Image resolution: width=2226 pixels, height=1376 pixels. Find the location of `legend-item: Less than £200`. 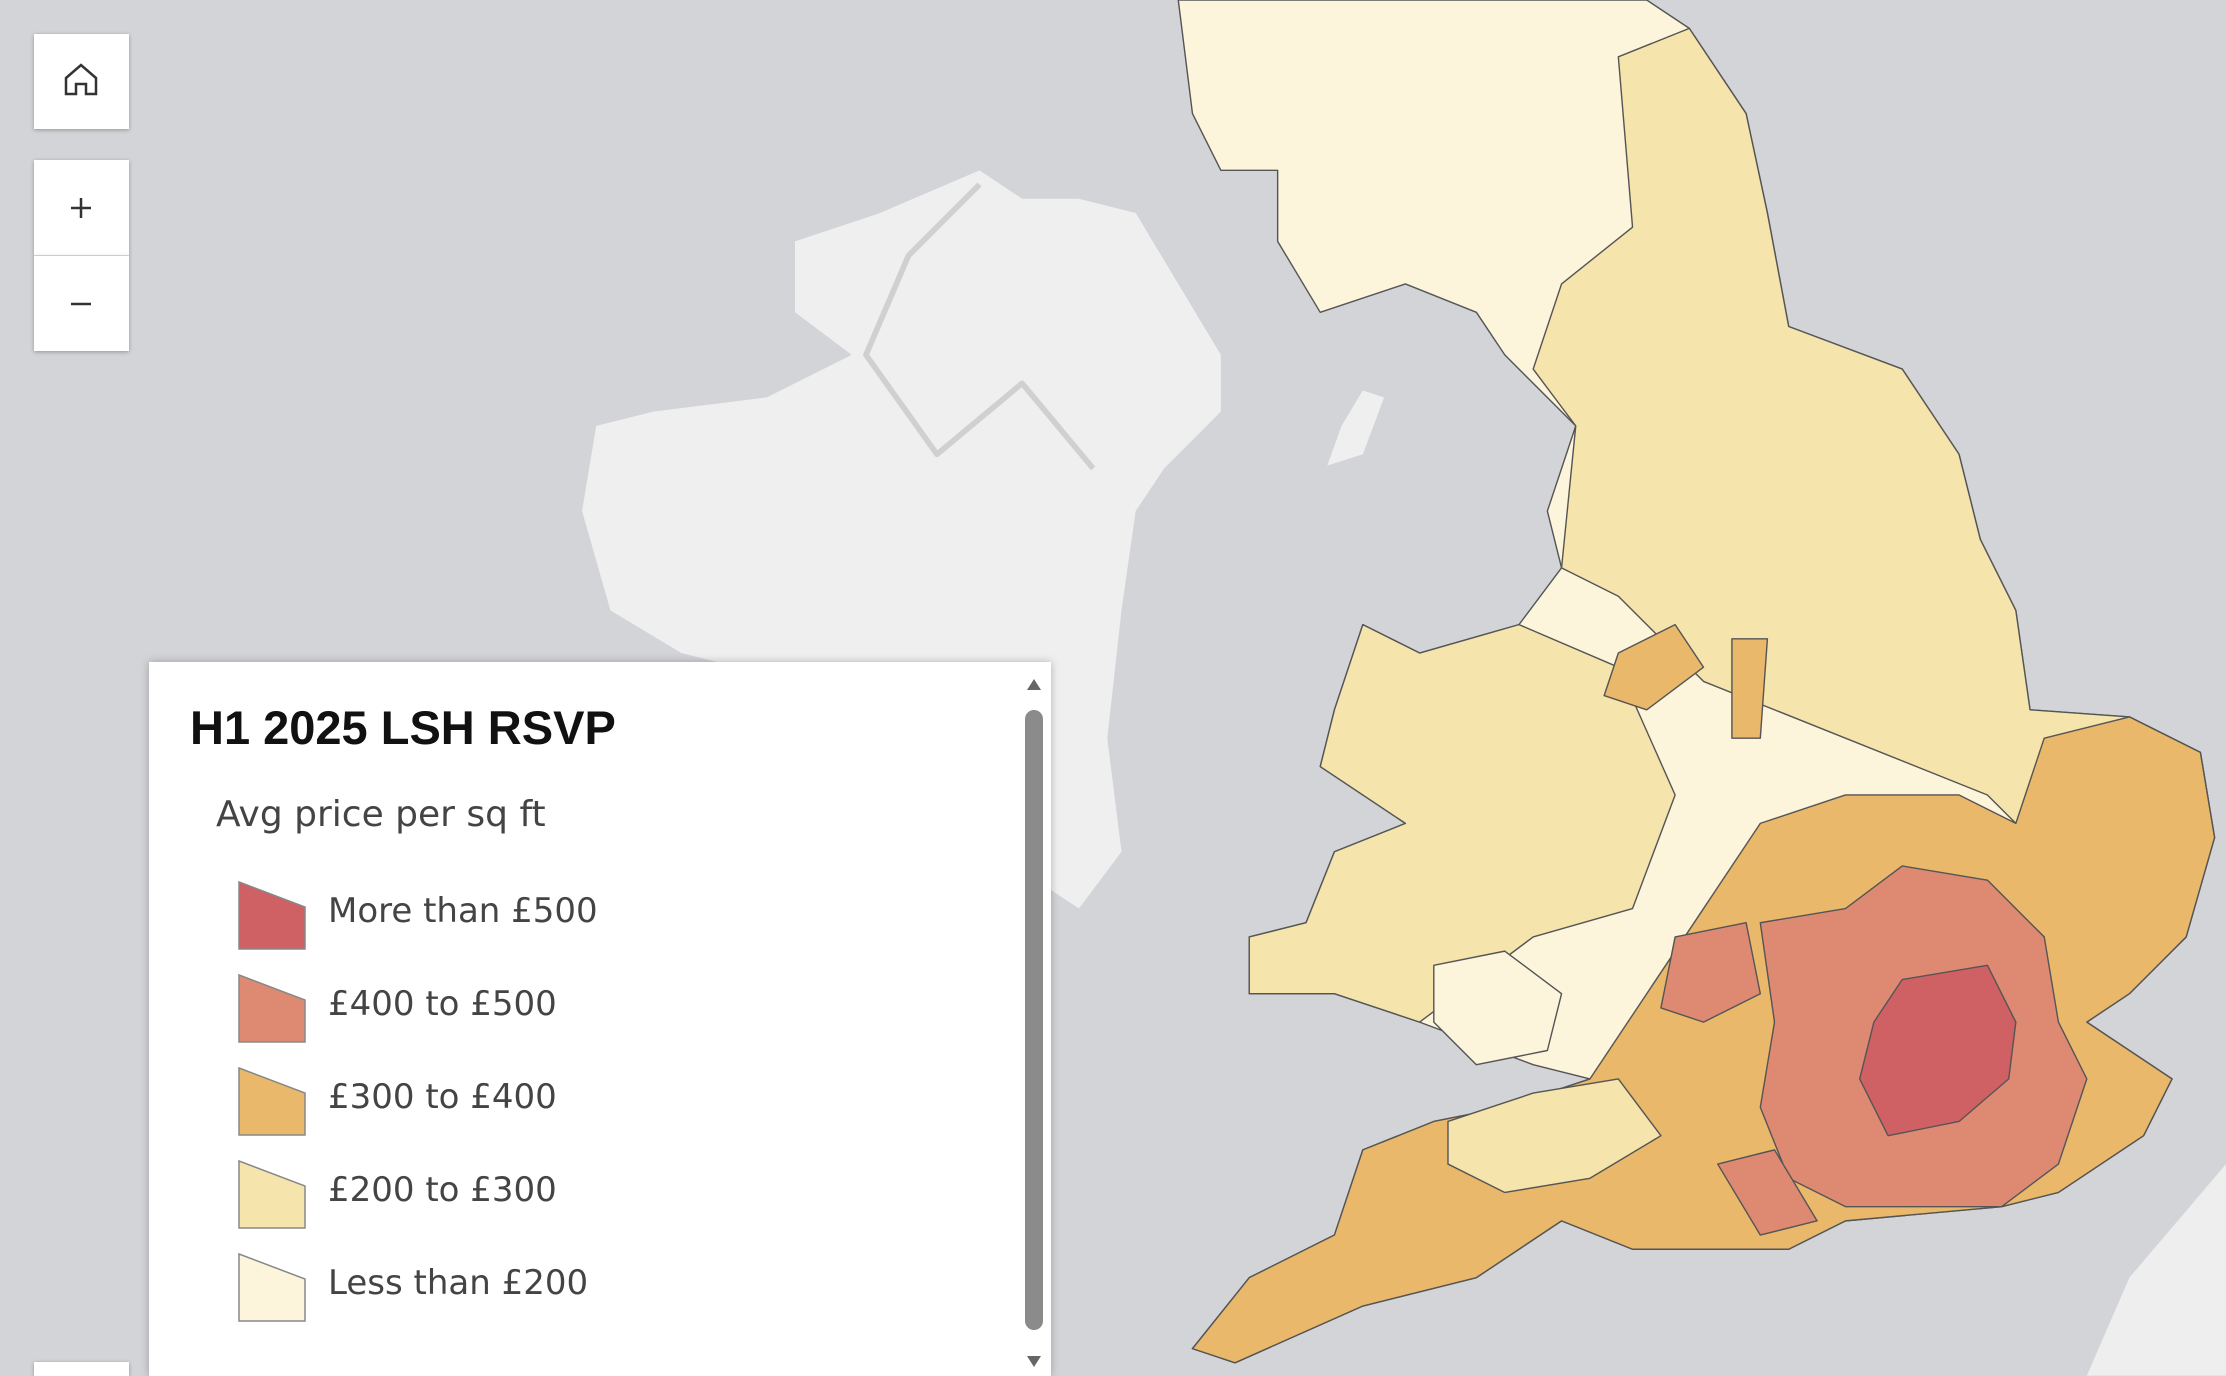

legend-item: Less than £200 is located at coordinates (588, 1286).